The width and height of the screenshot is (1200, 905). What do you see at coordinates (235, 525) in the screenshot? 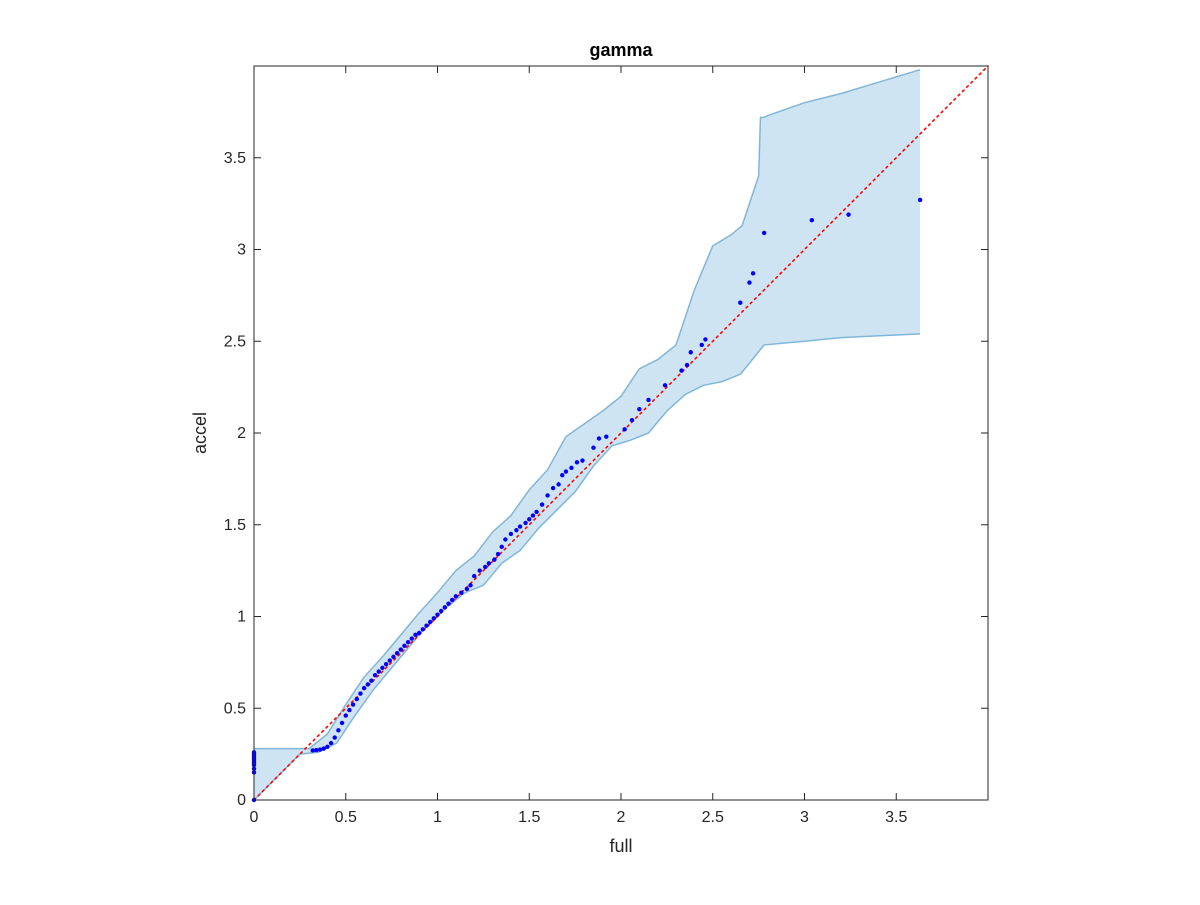
I see `y-tick-label: 1.5` at bounding box center [235, 525].